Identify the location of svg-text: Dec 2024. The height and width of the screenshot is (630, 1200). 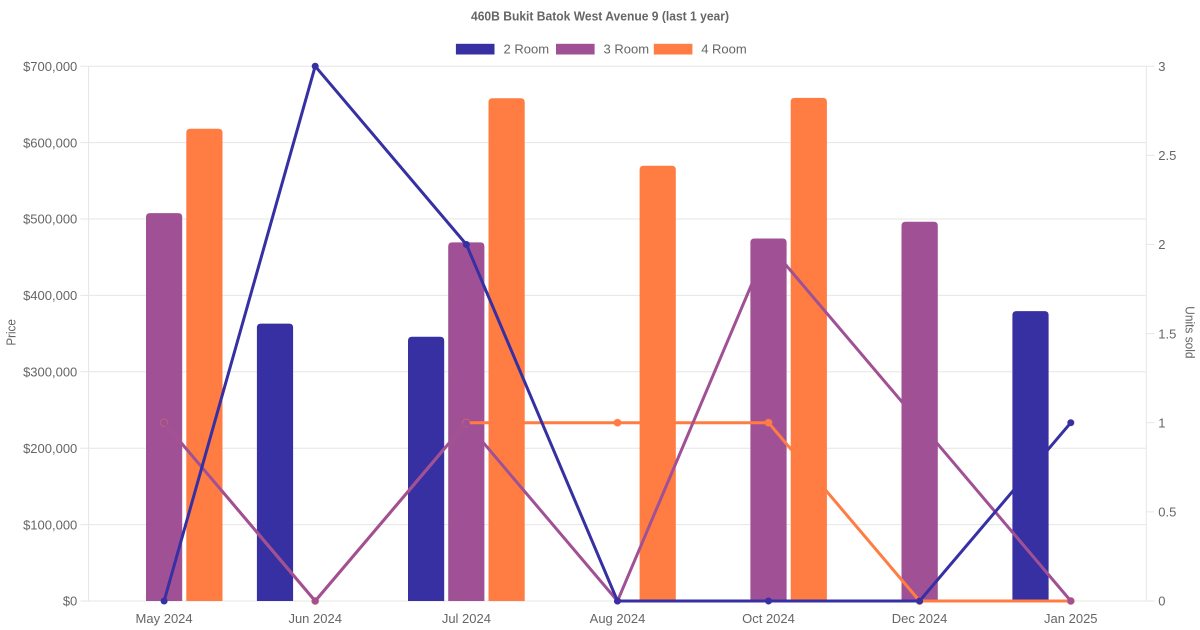
(920, 618).